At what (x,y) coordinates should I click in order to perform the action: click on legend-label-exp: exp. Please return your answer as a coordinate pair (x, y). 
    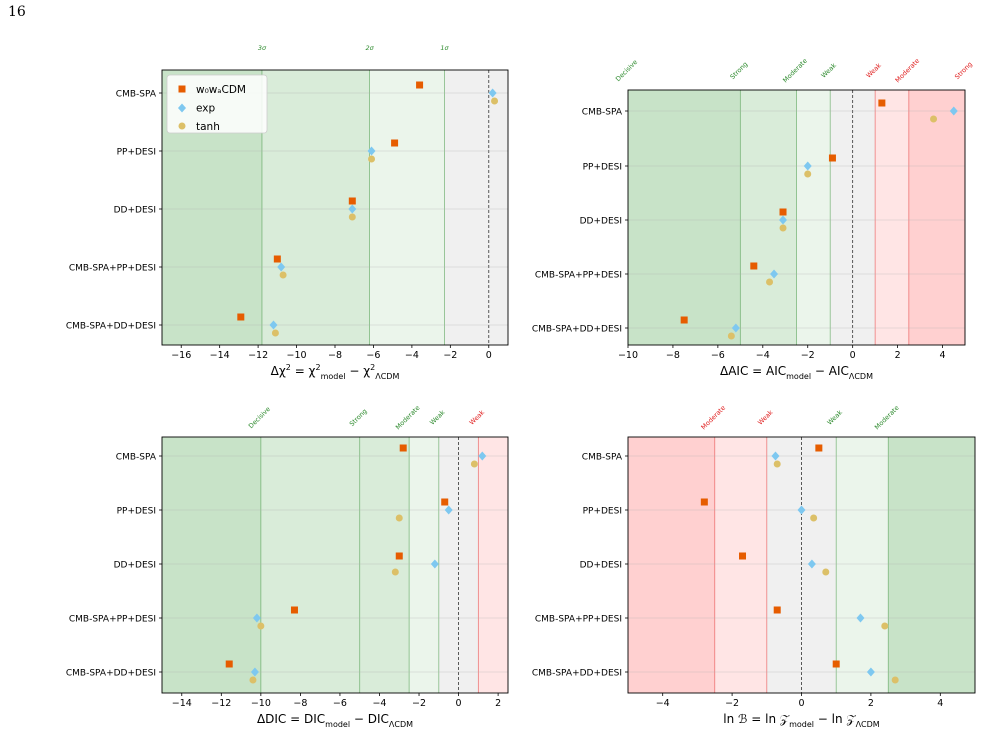
    Looking at the image, I should click on (205, 109).